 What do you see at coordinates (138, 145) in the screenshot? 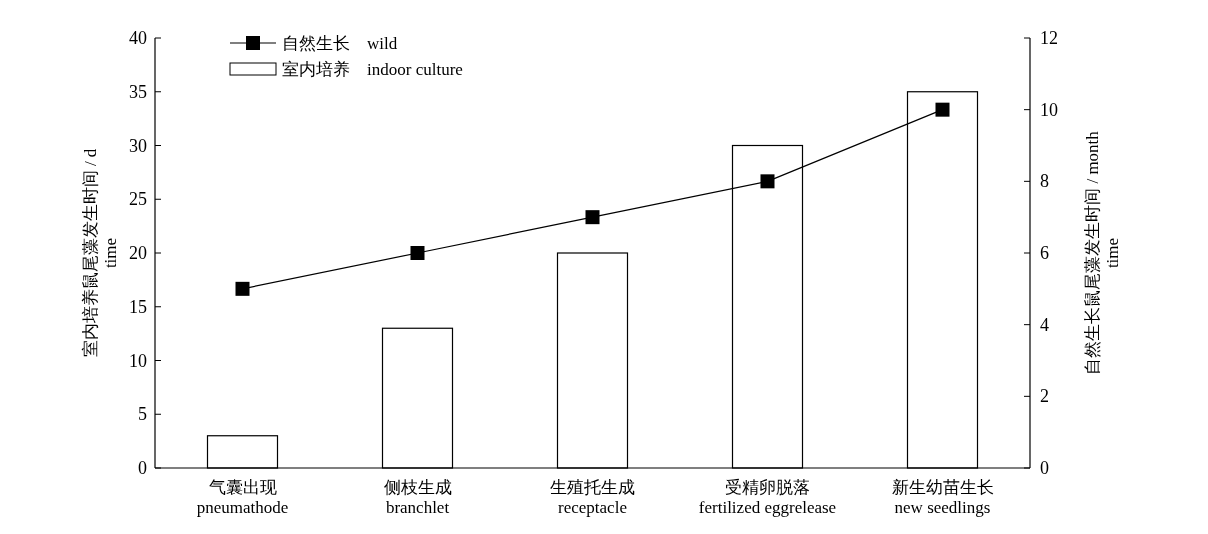
I see `y-tick-label: 30` at bounding box center [138, 145].